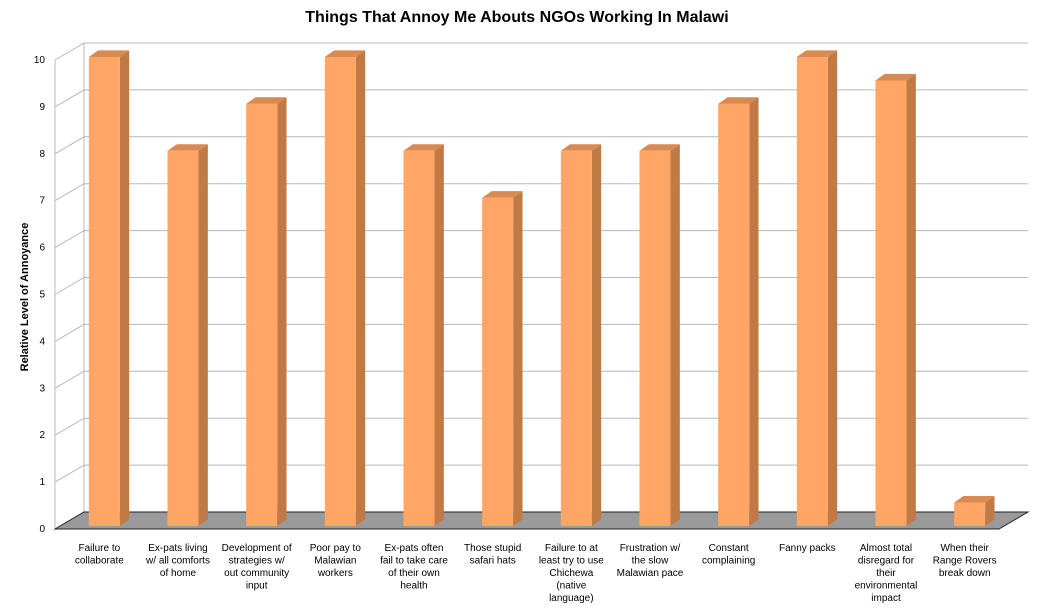 This screenshot has width=1044, height=610. Describe the element at coordinates (650, 561) in the screenshot. I see `x-category-label: Frustration w/the slow Malawian pace` at that location.